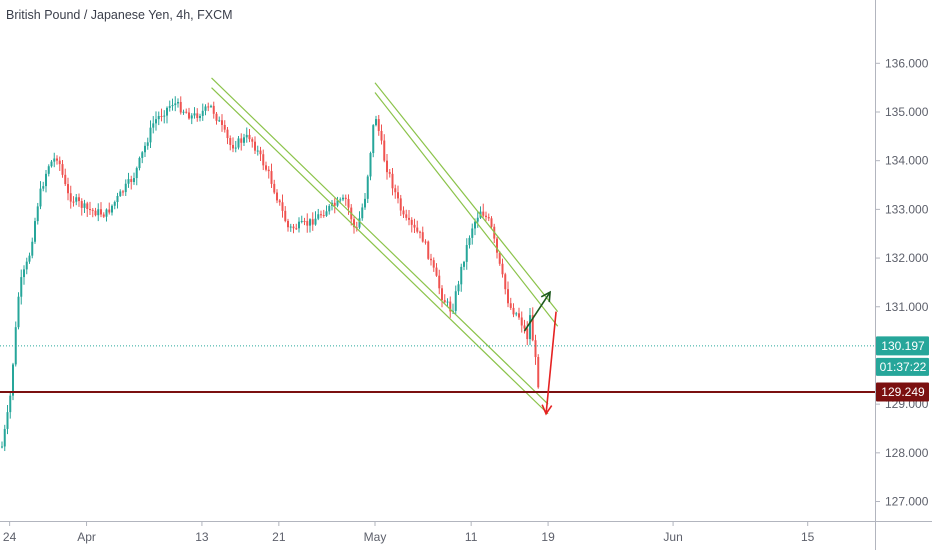 The width and height of the screenshot is (932, 550). I want to click on price-tick-label: 131.000, so click(907, 307).